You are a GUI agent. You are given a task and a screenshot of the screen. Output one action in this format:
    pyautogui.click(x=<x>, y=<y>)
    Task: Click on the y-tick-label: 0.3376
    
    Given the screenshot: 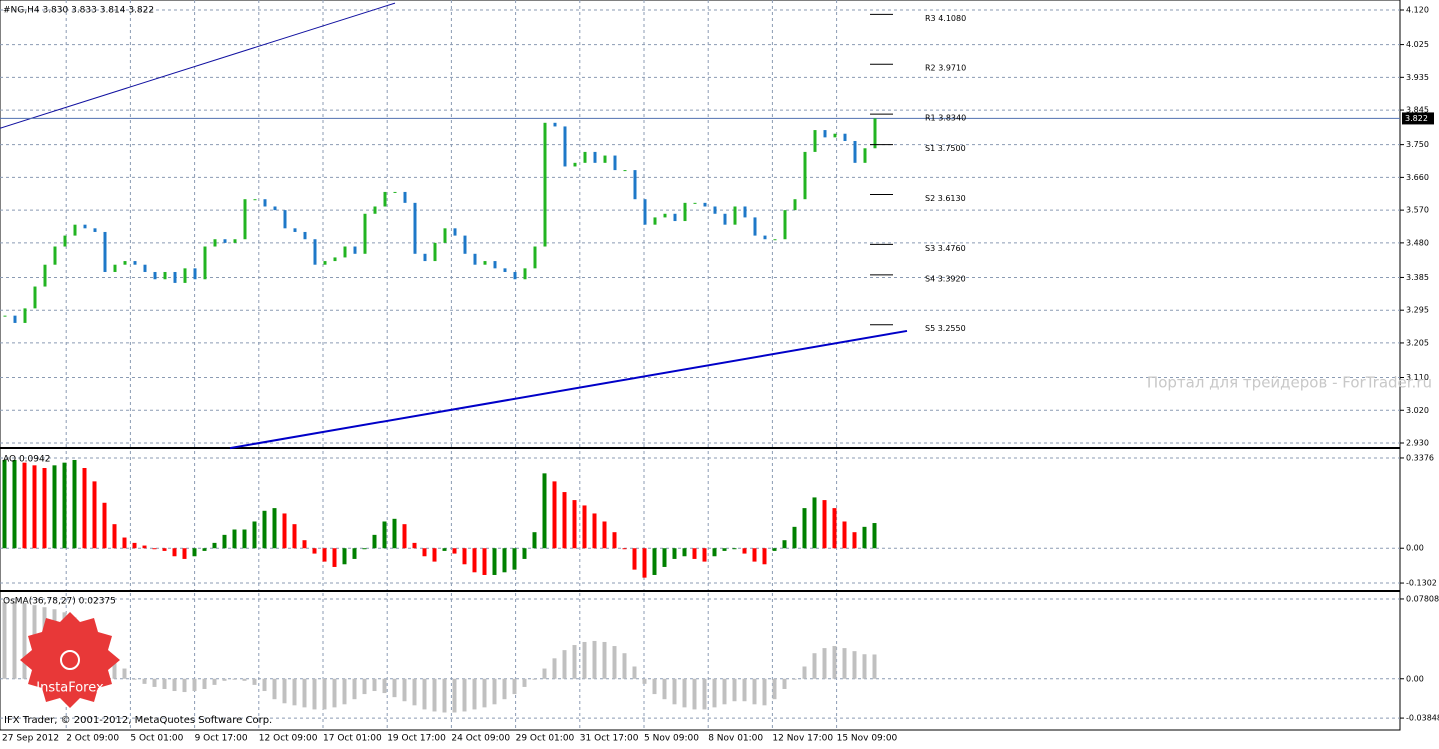 What is the action you would take?
    pyautogui.click(x=1420, y=457)
    